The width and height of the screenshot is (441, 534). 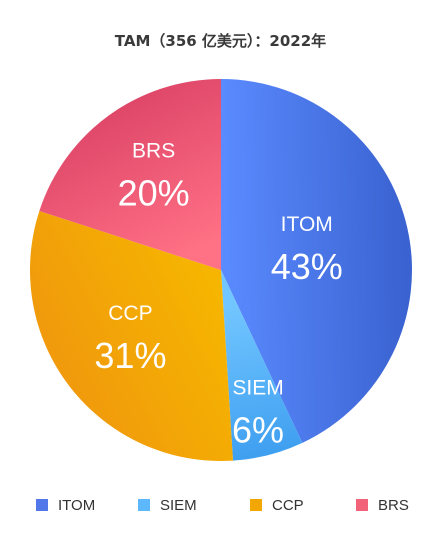 What do you see at coordinates (130, 355) in the screenshot?
I see `slice-percent-label: 31%` at bounding box center [130, 355].